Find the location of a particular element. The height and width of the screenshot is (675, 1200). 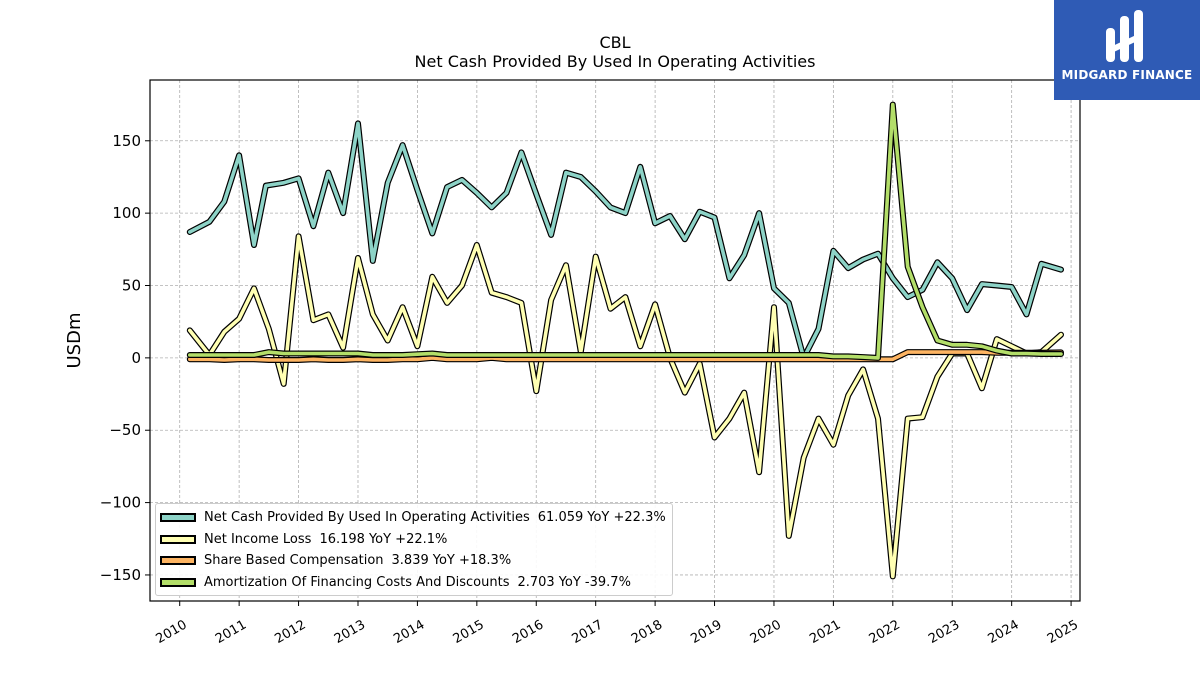

y-tick-label: 50 is located at coordinates (131, 286).